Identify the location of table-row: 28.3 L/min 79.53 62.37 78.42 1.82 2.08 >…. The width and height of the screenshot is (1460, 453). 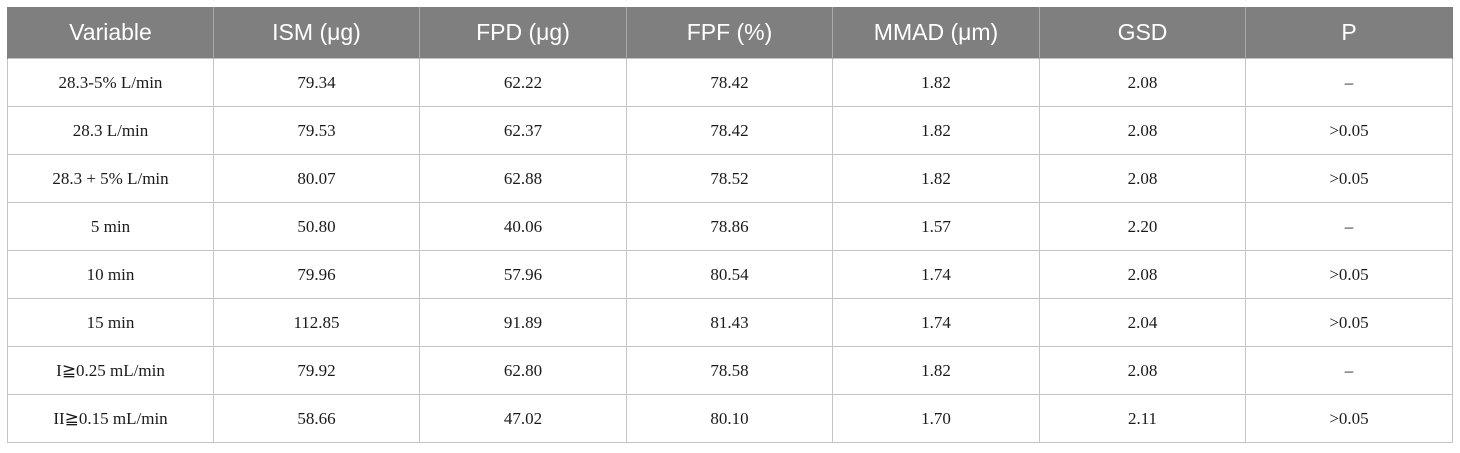
(730, 130).